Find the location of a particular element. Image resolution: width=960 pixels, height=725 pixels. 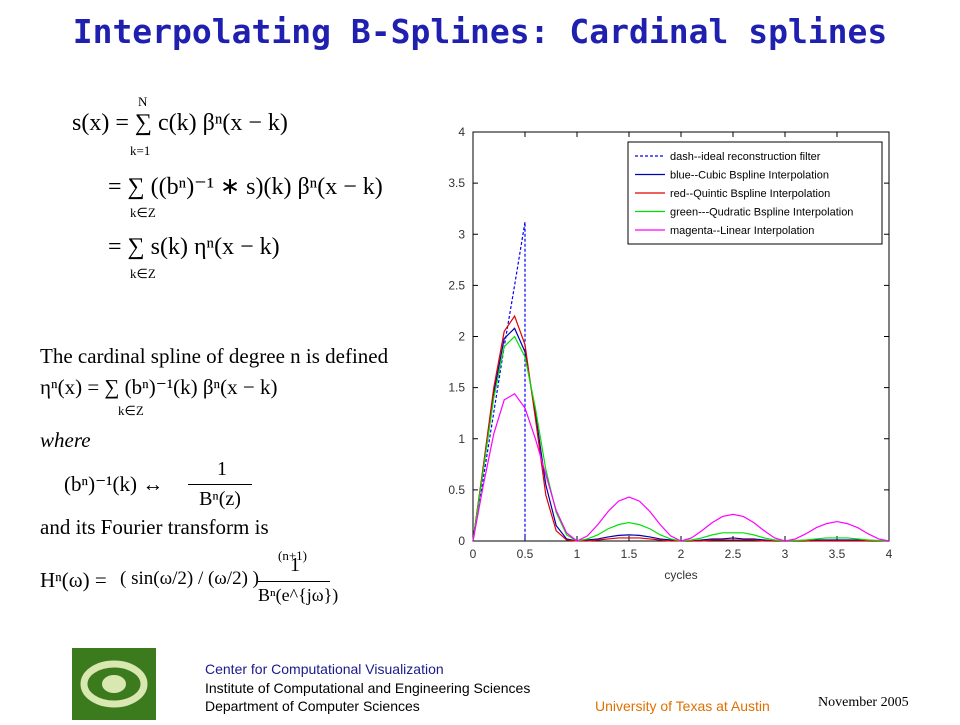

equation: Hⁿ(ω) = is located at coordinates (73, 580).